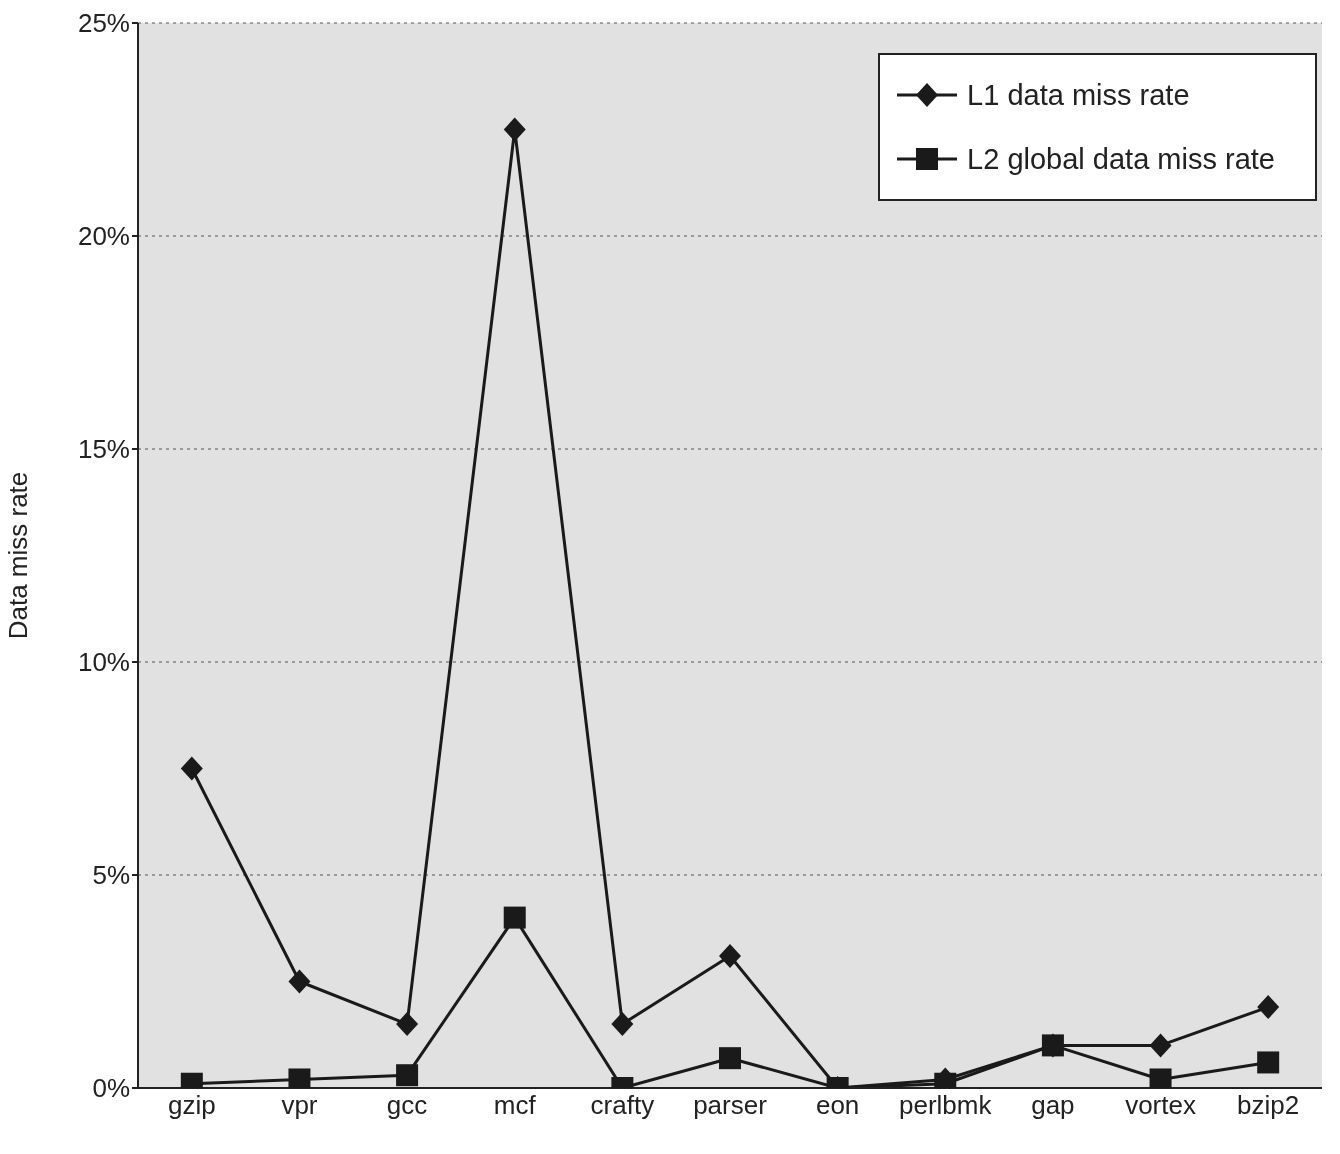 This screenshot has height=1154, width=1340. I want to click on x-tick-label: gcc, so click(407, 1105).